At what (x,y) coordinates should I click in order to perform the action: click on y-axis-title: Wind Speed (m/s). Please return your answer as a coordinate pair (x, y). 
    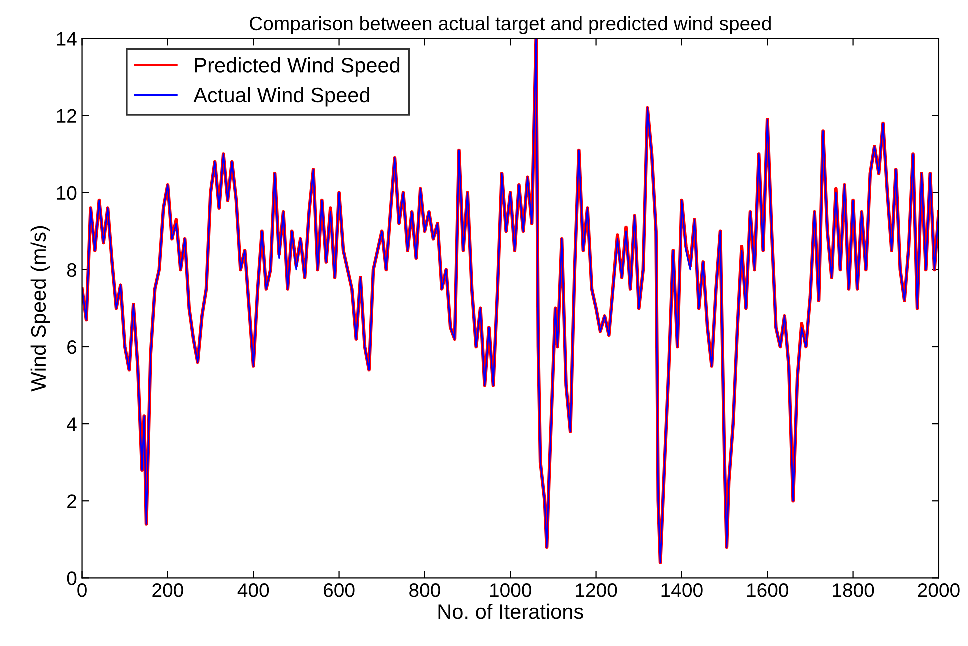
    Looking at the image, I should click on (40, 309).